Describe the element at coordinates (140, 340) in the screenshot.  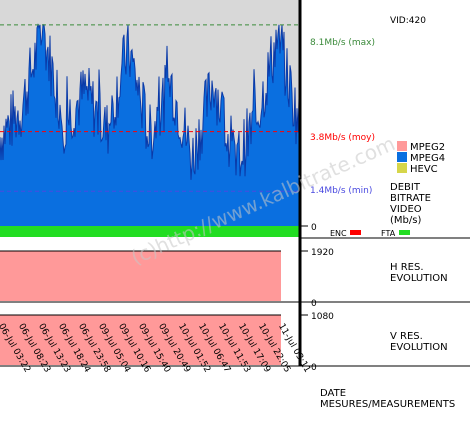
I see `v-res-area` at that location.